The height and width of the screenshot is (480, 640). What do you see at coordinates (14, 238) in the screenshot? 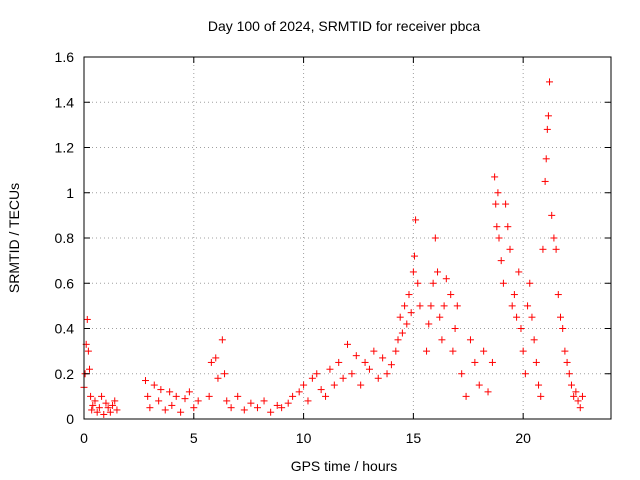
I see `y-axis-label: SRMTID / TECUs` at bounding box center [14, 238].